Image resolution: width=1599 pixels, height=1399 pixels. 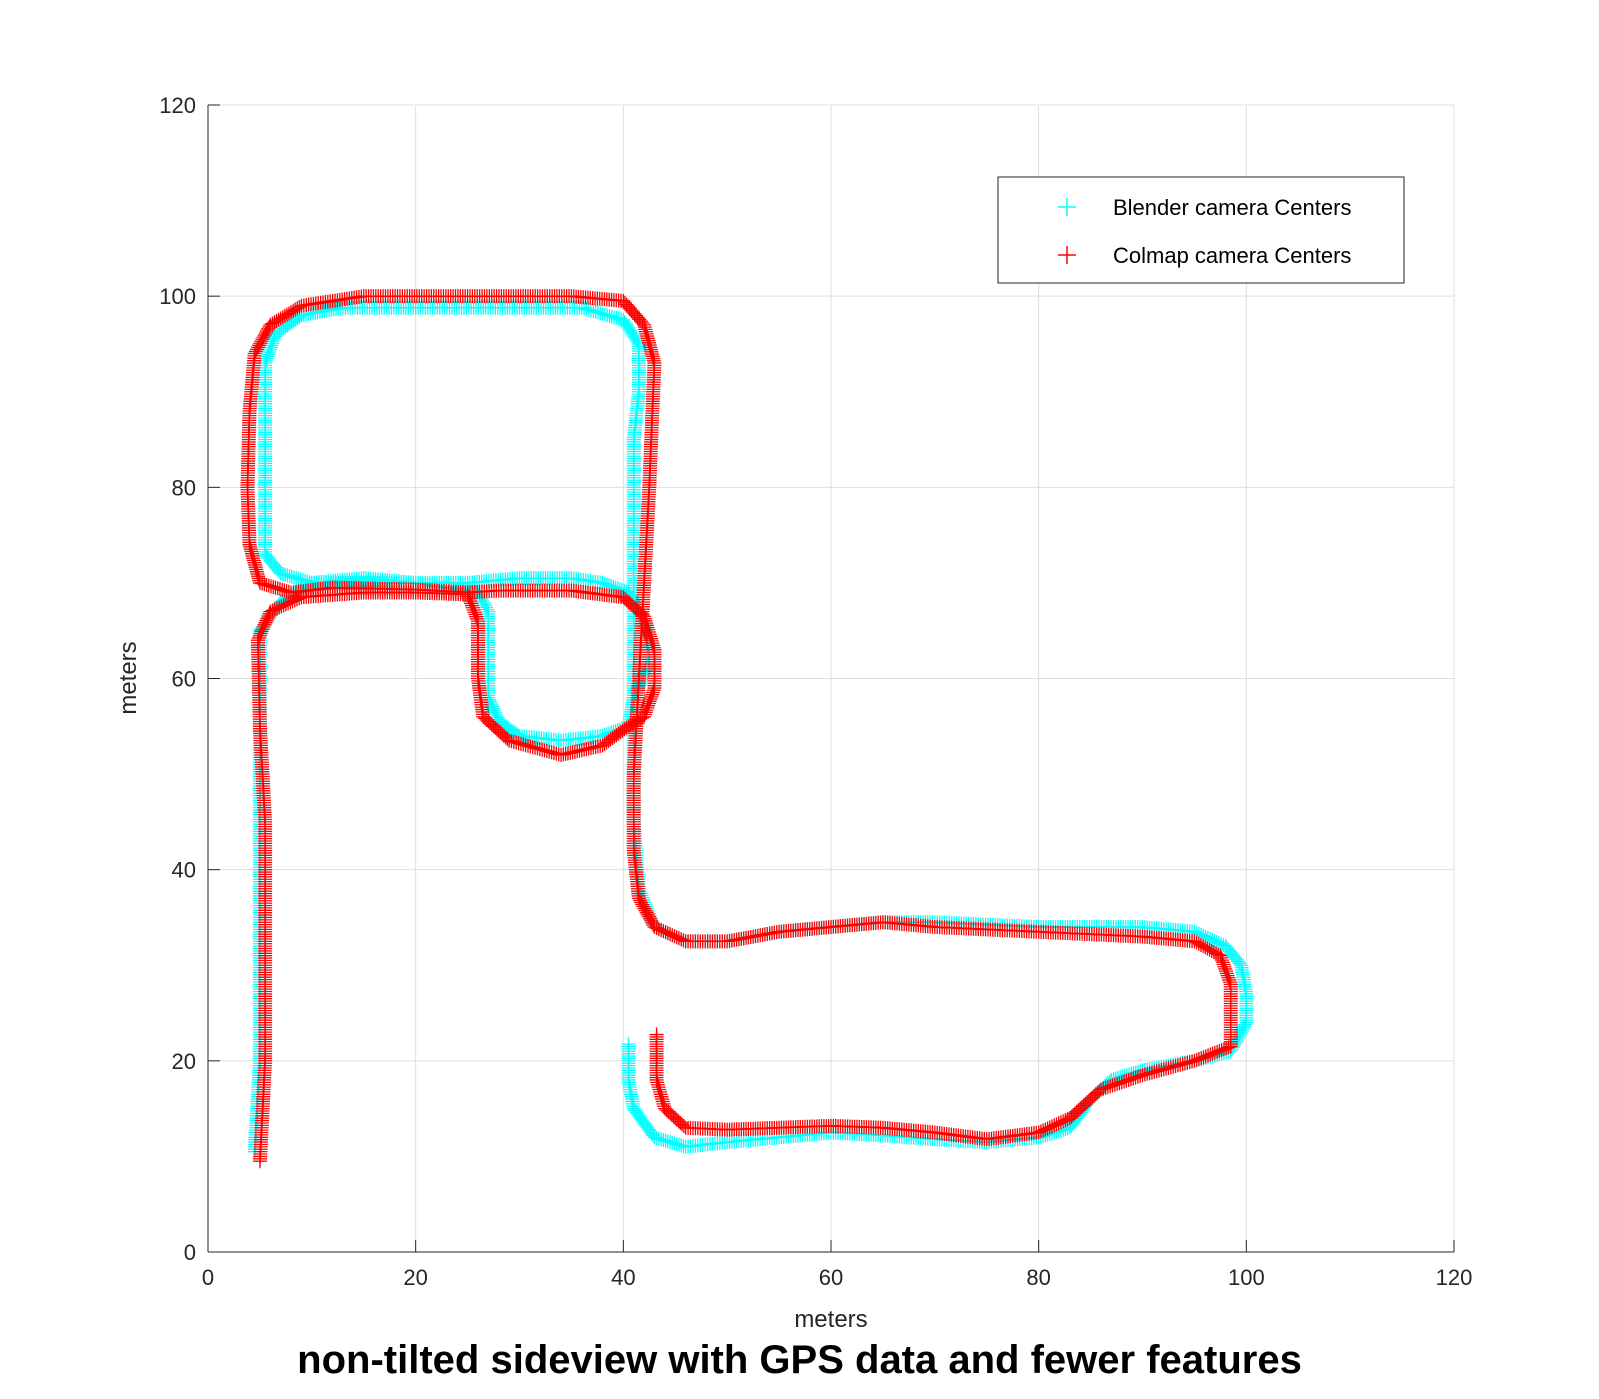 What do you see at coordinates (184, 679) in the screenshot?
I see `y-tick-label: 60` at bounding box center [184, 679].